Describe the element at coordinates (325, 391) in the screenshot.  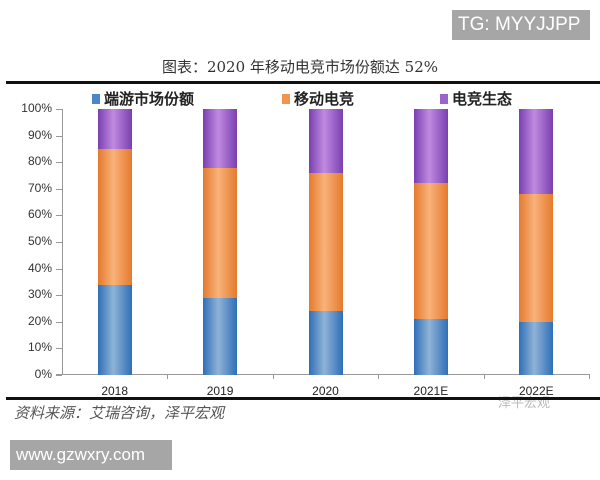
I see `x-tick-label: 2020` at that location.